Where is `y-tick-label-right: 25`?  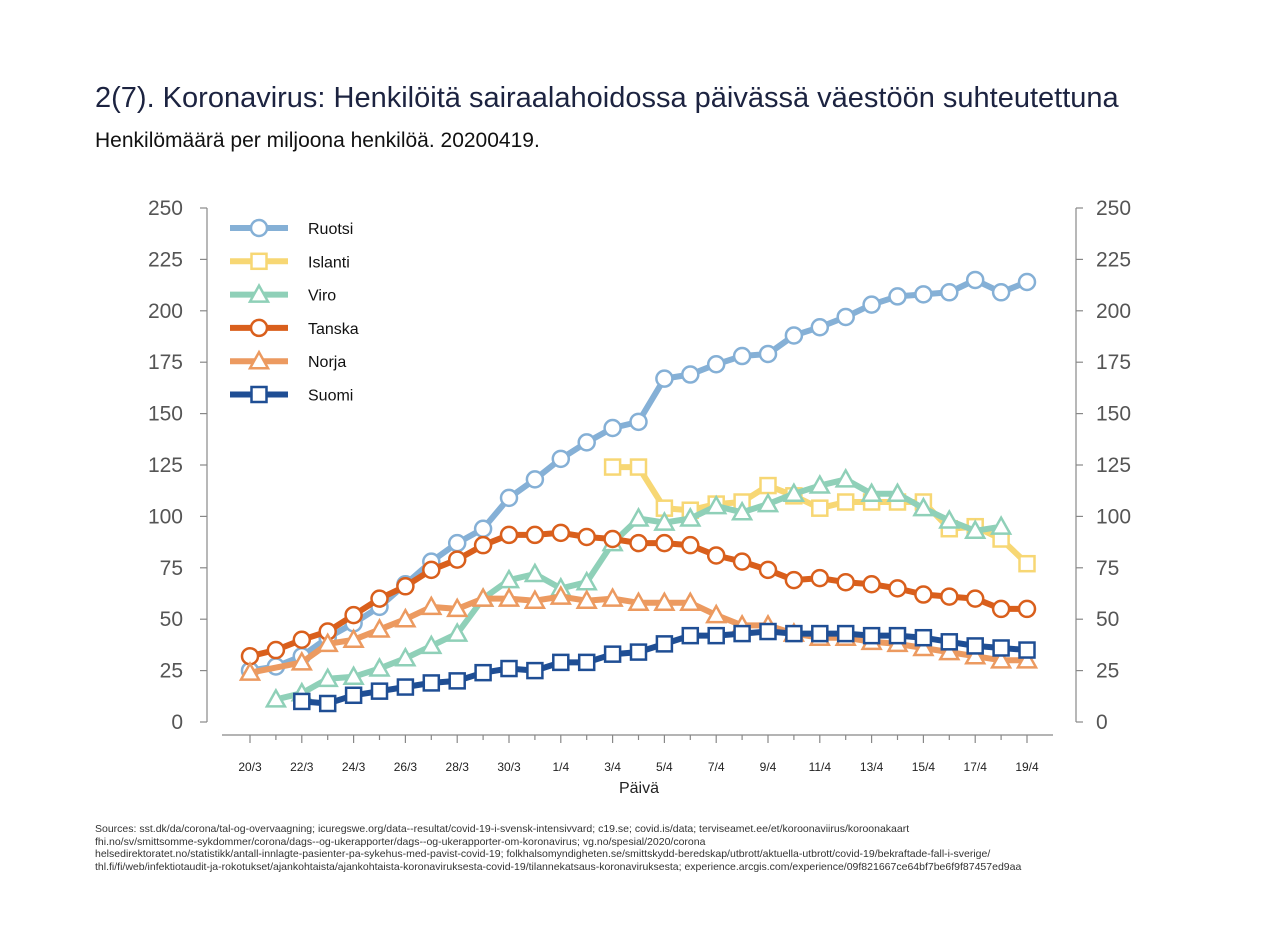 y-tick-label-right: 25 is located at coordinates (1107, 671).